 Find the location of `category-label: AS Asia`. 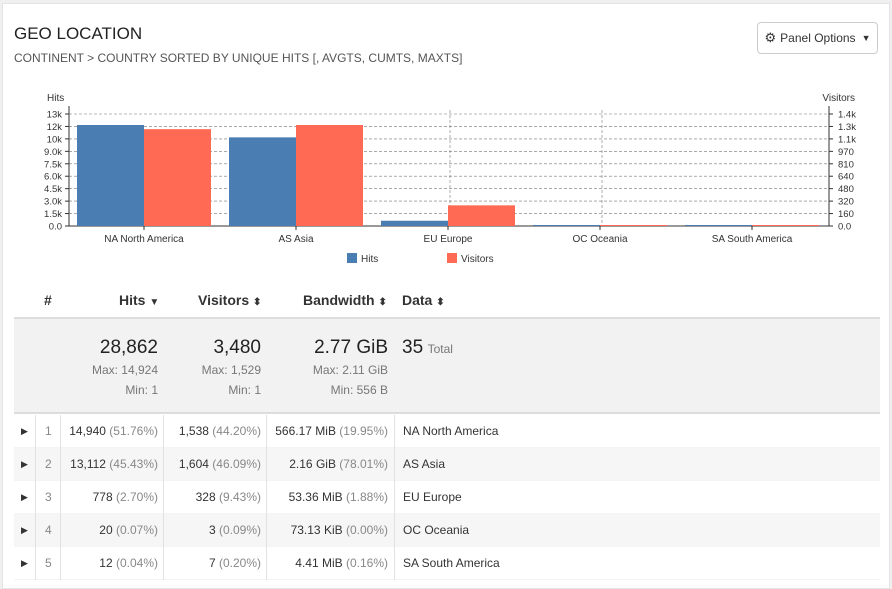

category-label: AS Asia is located at coordinates (295, 239).